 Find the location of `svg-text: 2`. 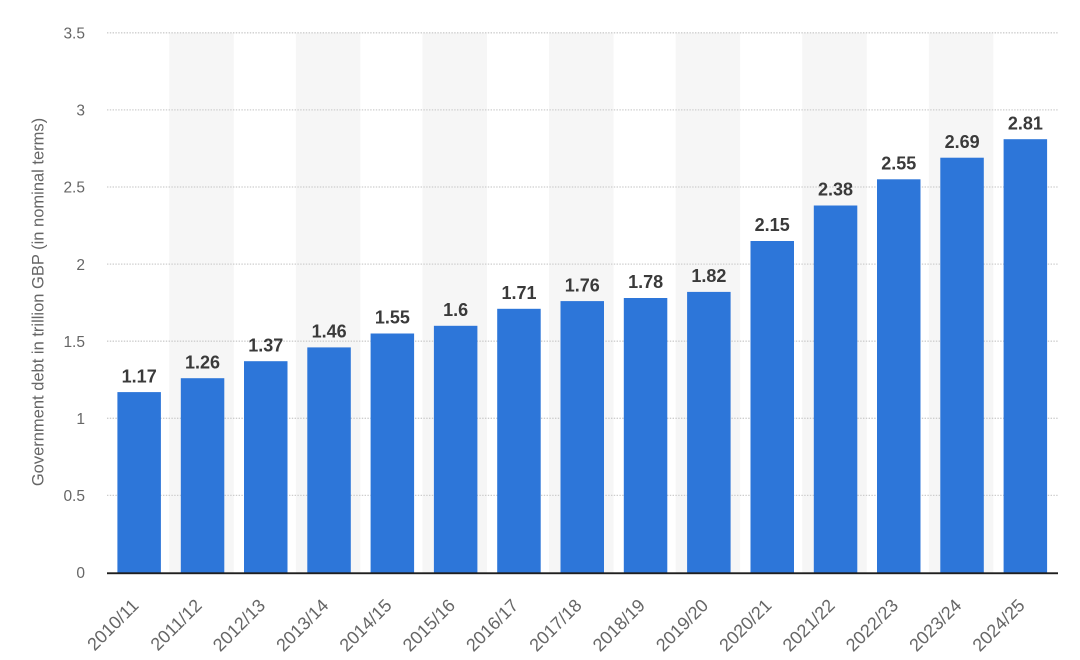

svg-text: 2 is located at coordinates (80, 265).